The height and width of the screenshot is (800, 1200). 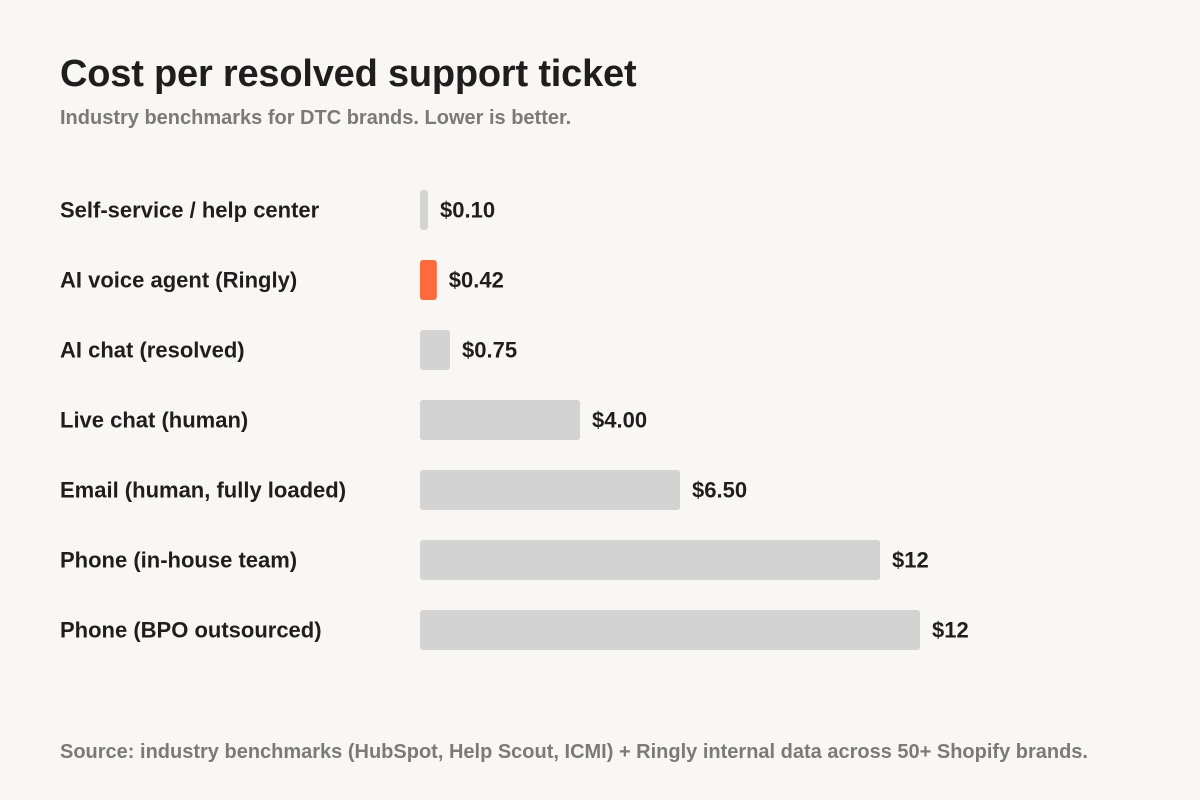 What do you see at coordinates (348, 74) in the screenshot?
I see `chart-title: Cost per resolved support ticket` at bounding box center [348, 74].